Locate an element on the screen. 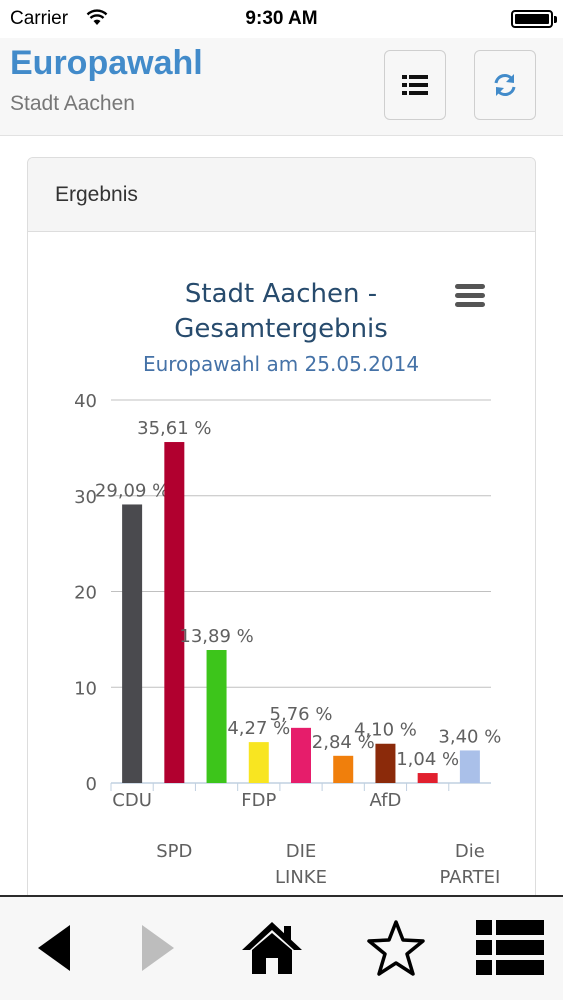  tab-bar is located at coordinates (281, 947).